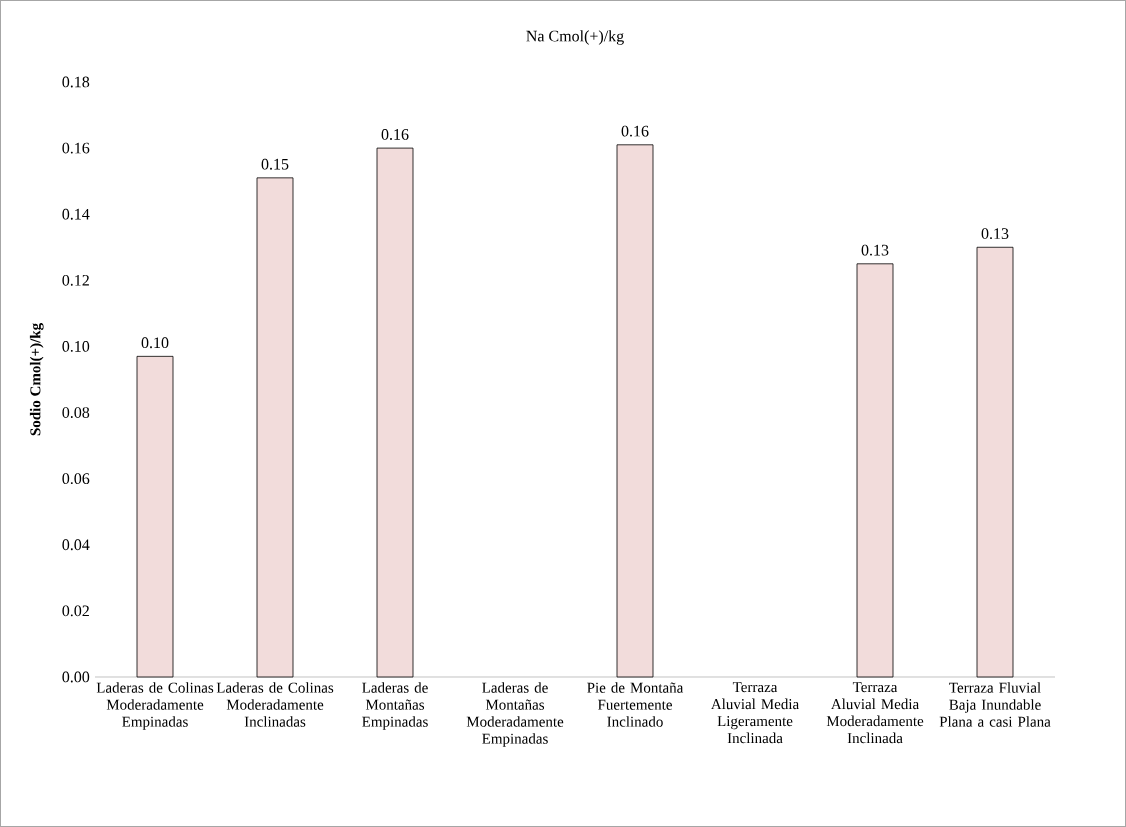 This screenshot has width=1126, height=827. I want to click on x-tick-label: Terraza Fluvial Baja Inundable Plana a casi Plana, so click(995, 704).